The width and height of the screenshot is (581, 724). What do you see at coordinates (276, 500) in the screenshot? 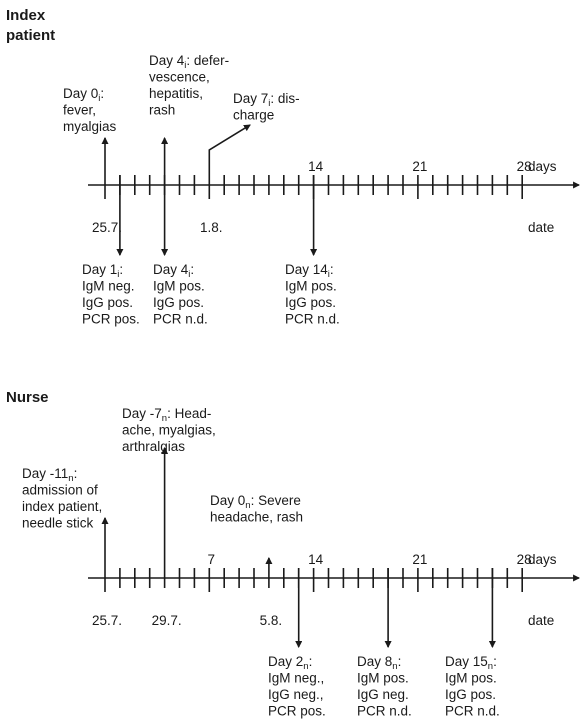
I see `label-run: : Severe` at bounding box center [276, 500].